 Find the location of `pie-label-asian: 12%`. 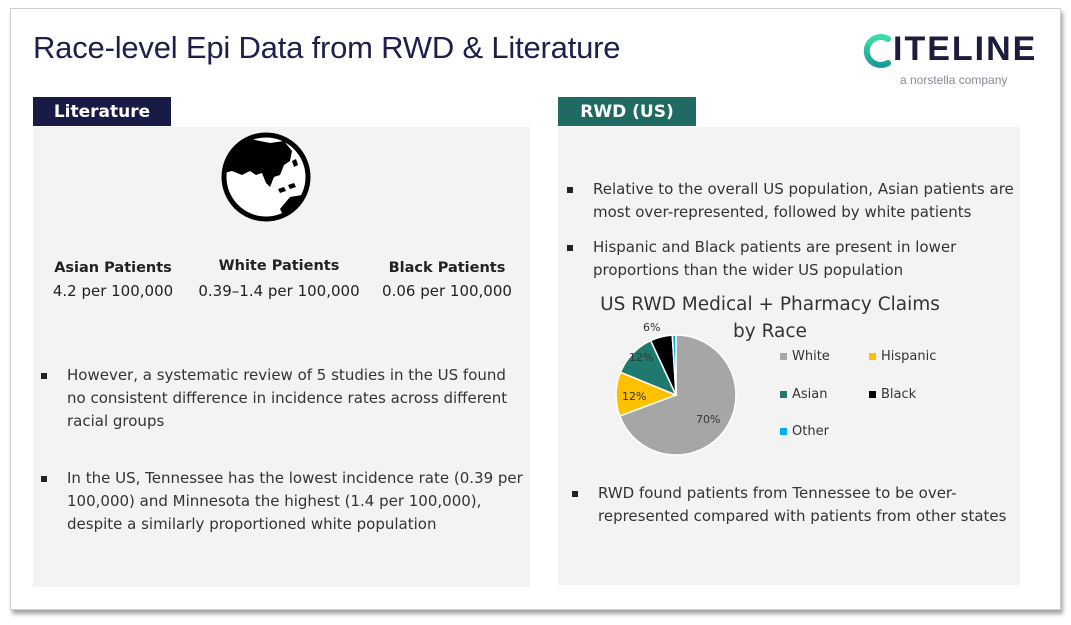

pie-label-asian: 12% is located at coordinates (641, 357).